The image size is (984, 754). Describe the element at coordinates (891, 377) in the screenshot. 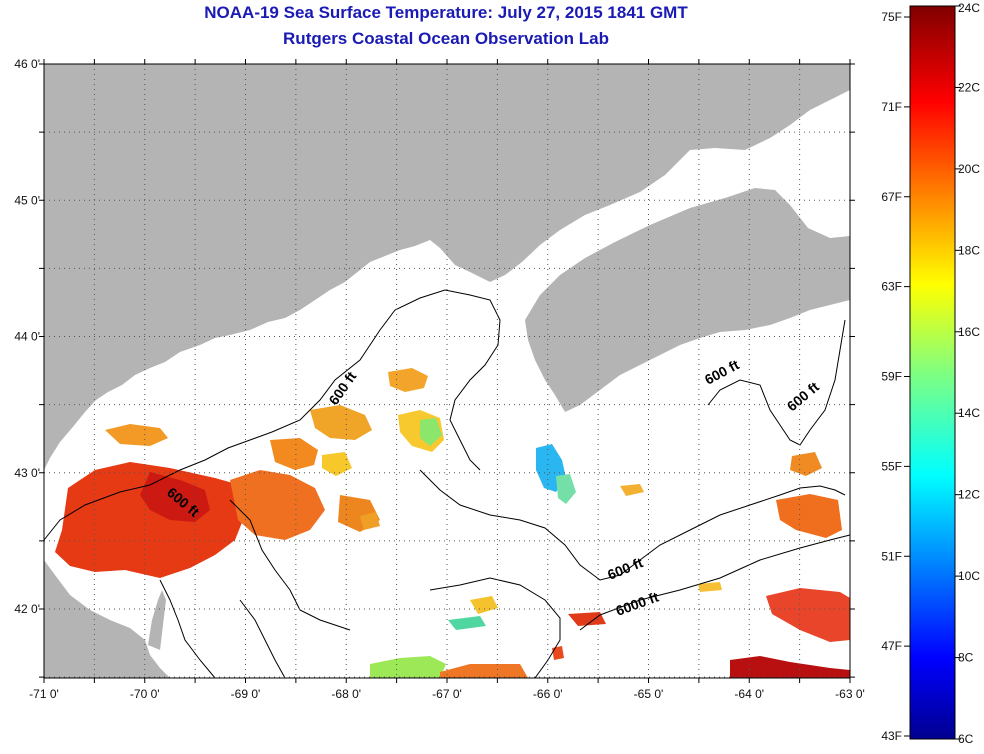

I see `colorbar-f-label: 59F` at that location.